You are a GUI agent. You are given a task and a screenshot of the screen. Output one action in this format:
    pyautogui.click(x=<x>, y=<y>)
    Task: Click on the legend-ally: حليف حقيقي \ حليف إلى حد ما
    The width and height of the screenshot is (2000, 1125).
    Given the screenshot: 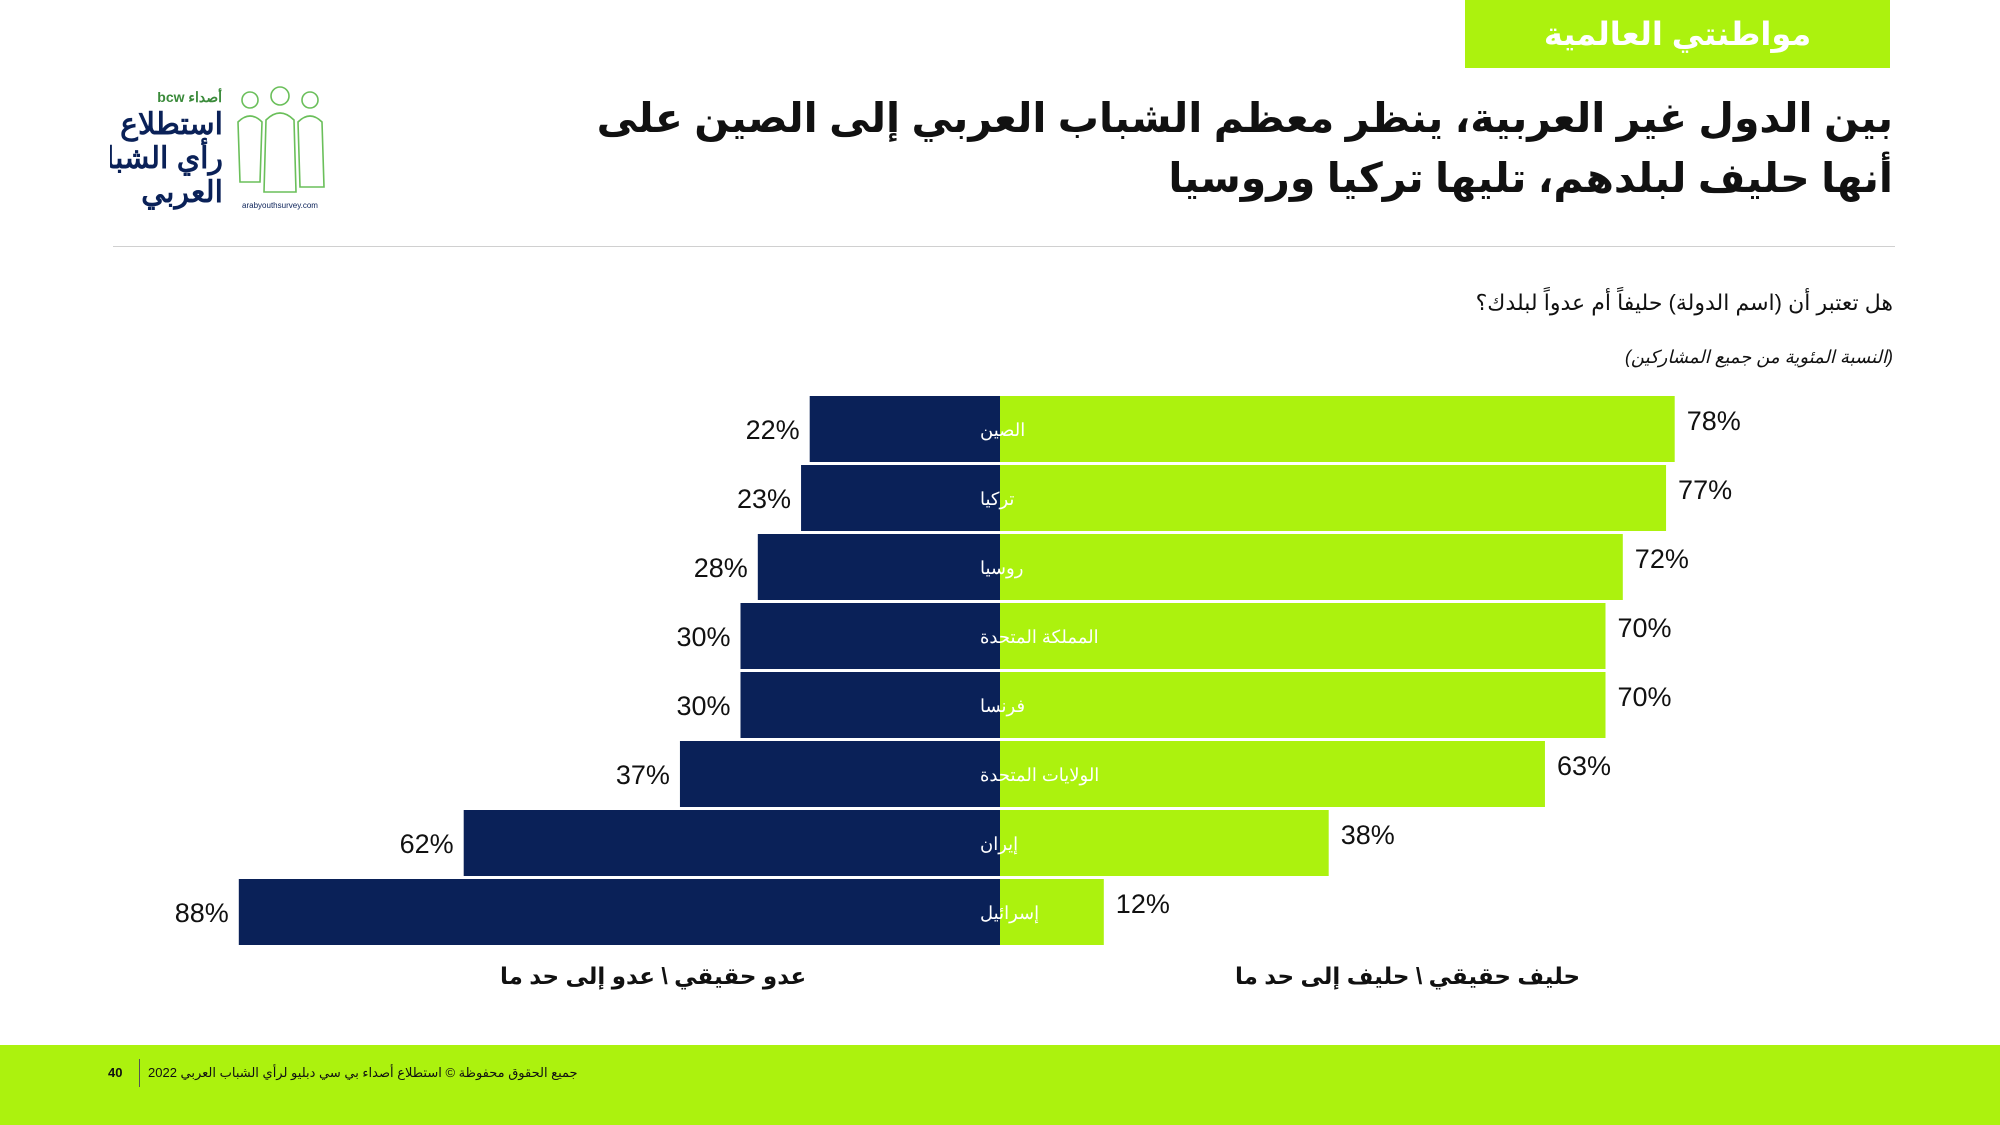 What is the action you would take?
    pyautogui.click(x=1408, y=976)
    